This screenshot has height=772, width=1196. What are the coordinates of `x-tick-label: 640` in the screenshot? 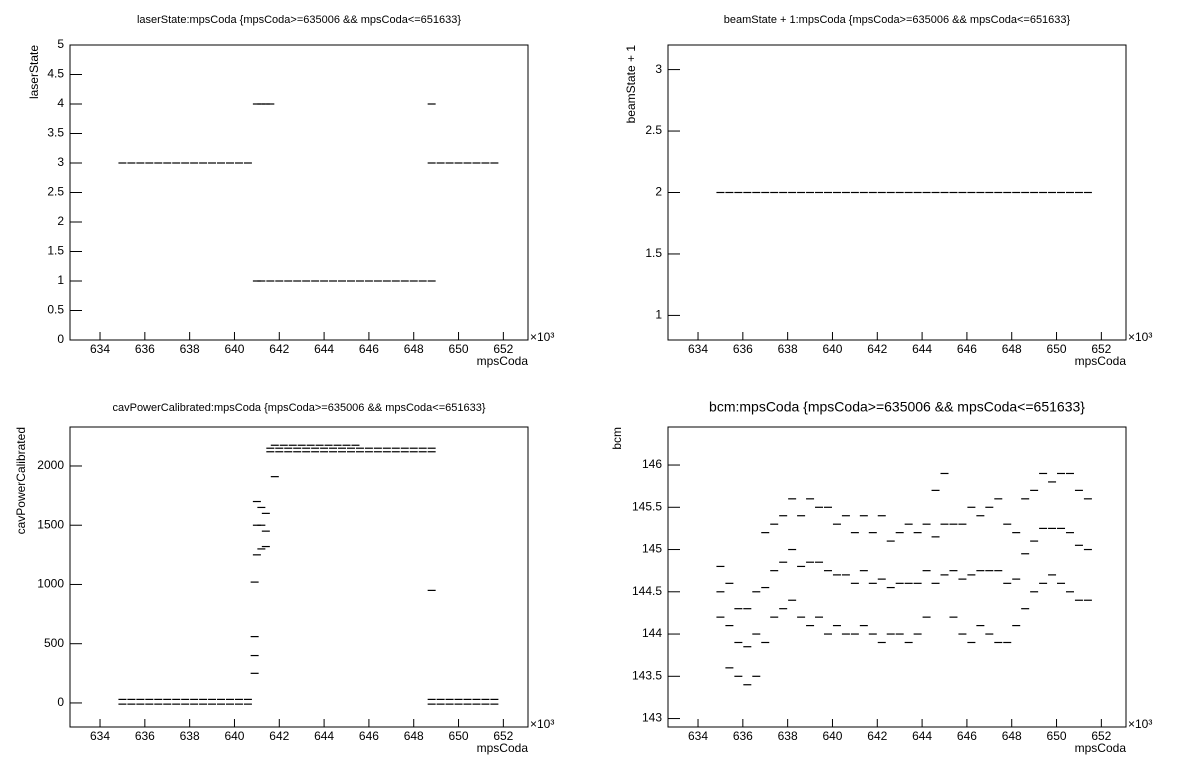 It's located at (832, 736).